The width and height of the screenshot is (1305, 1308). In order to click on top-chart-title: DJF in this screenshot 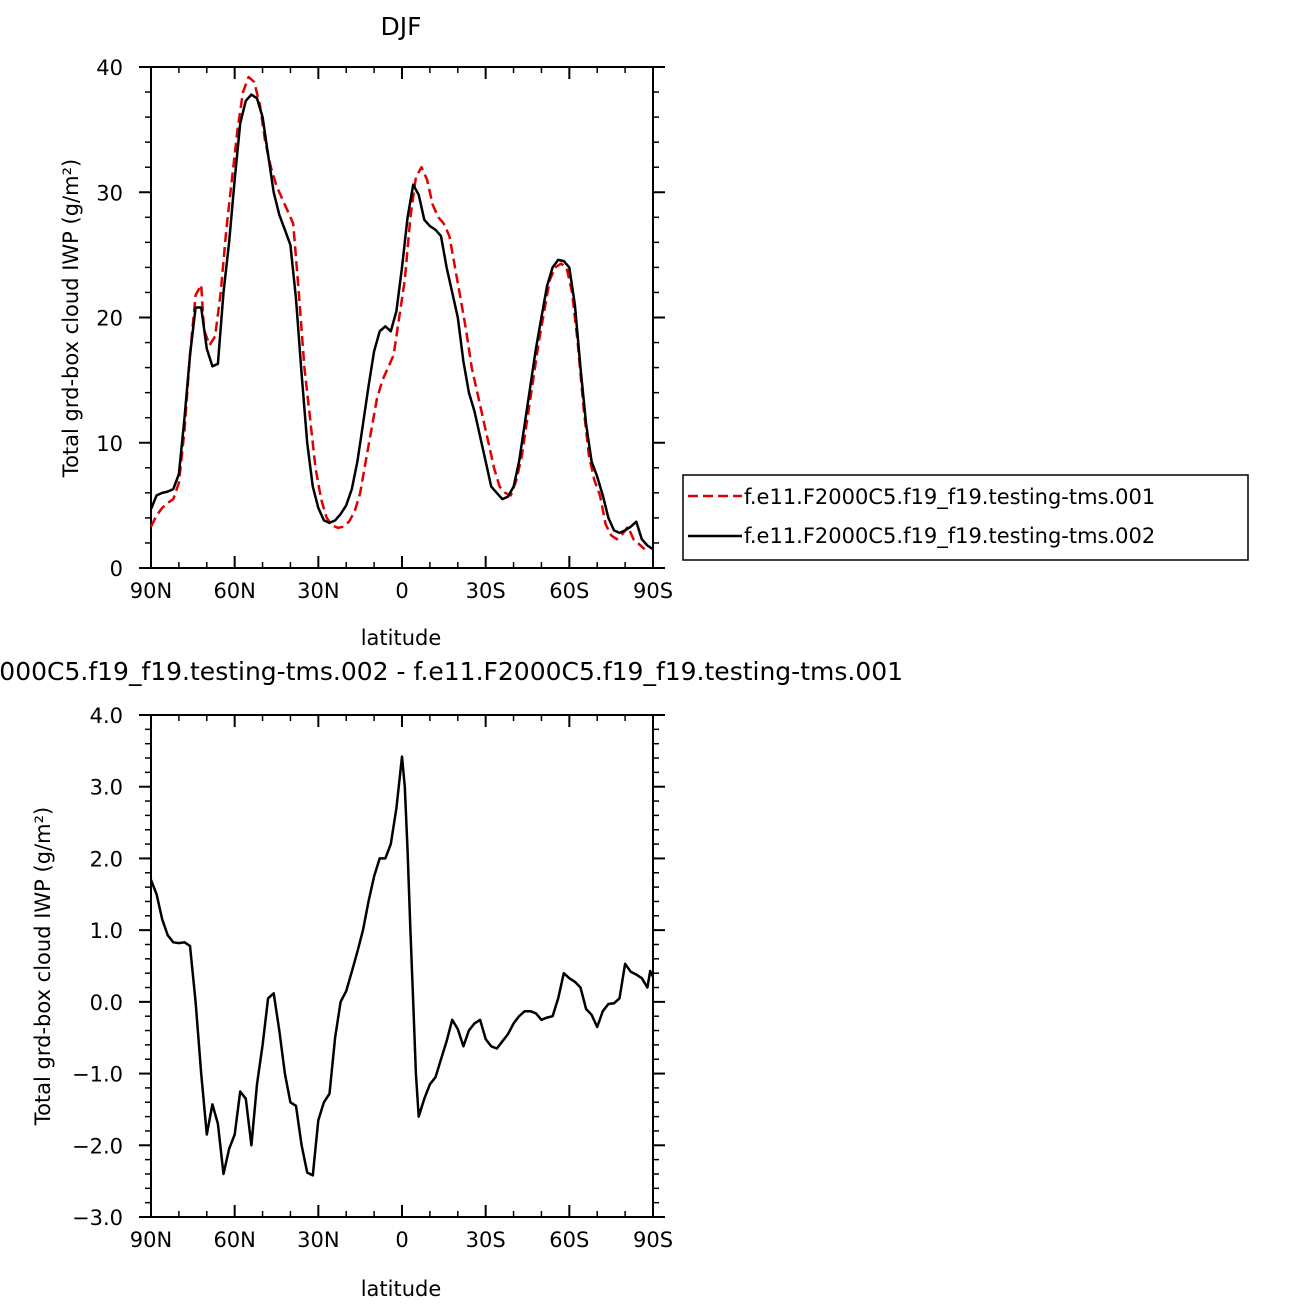, I will do `click(400, 26)`.